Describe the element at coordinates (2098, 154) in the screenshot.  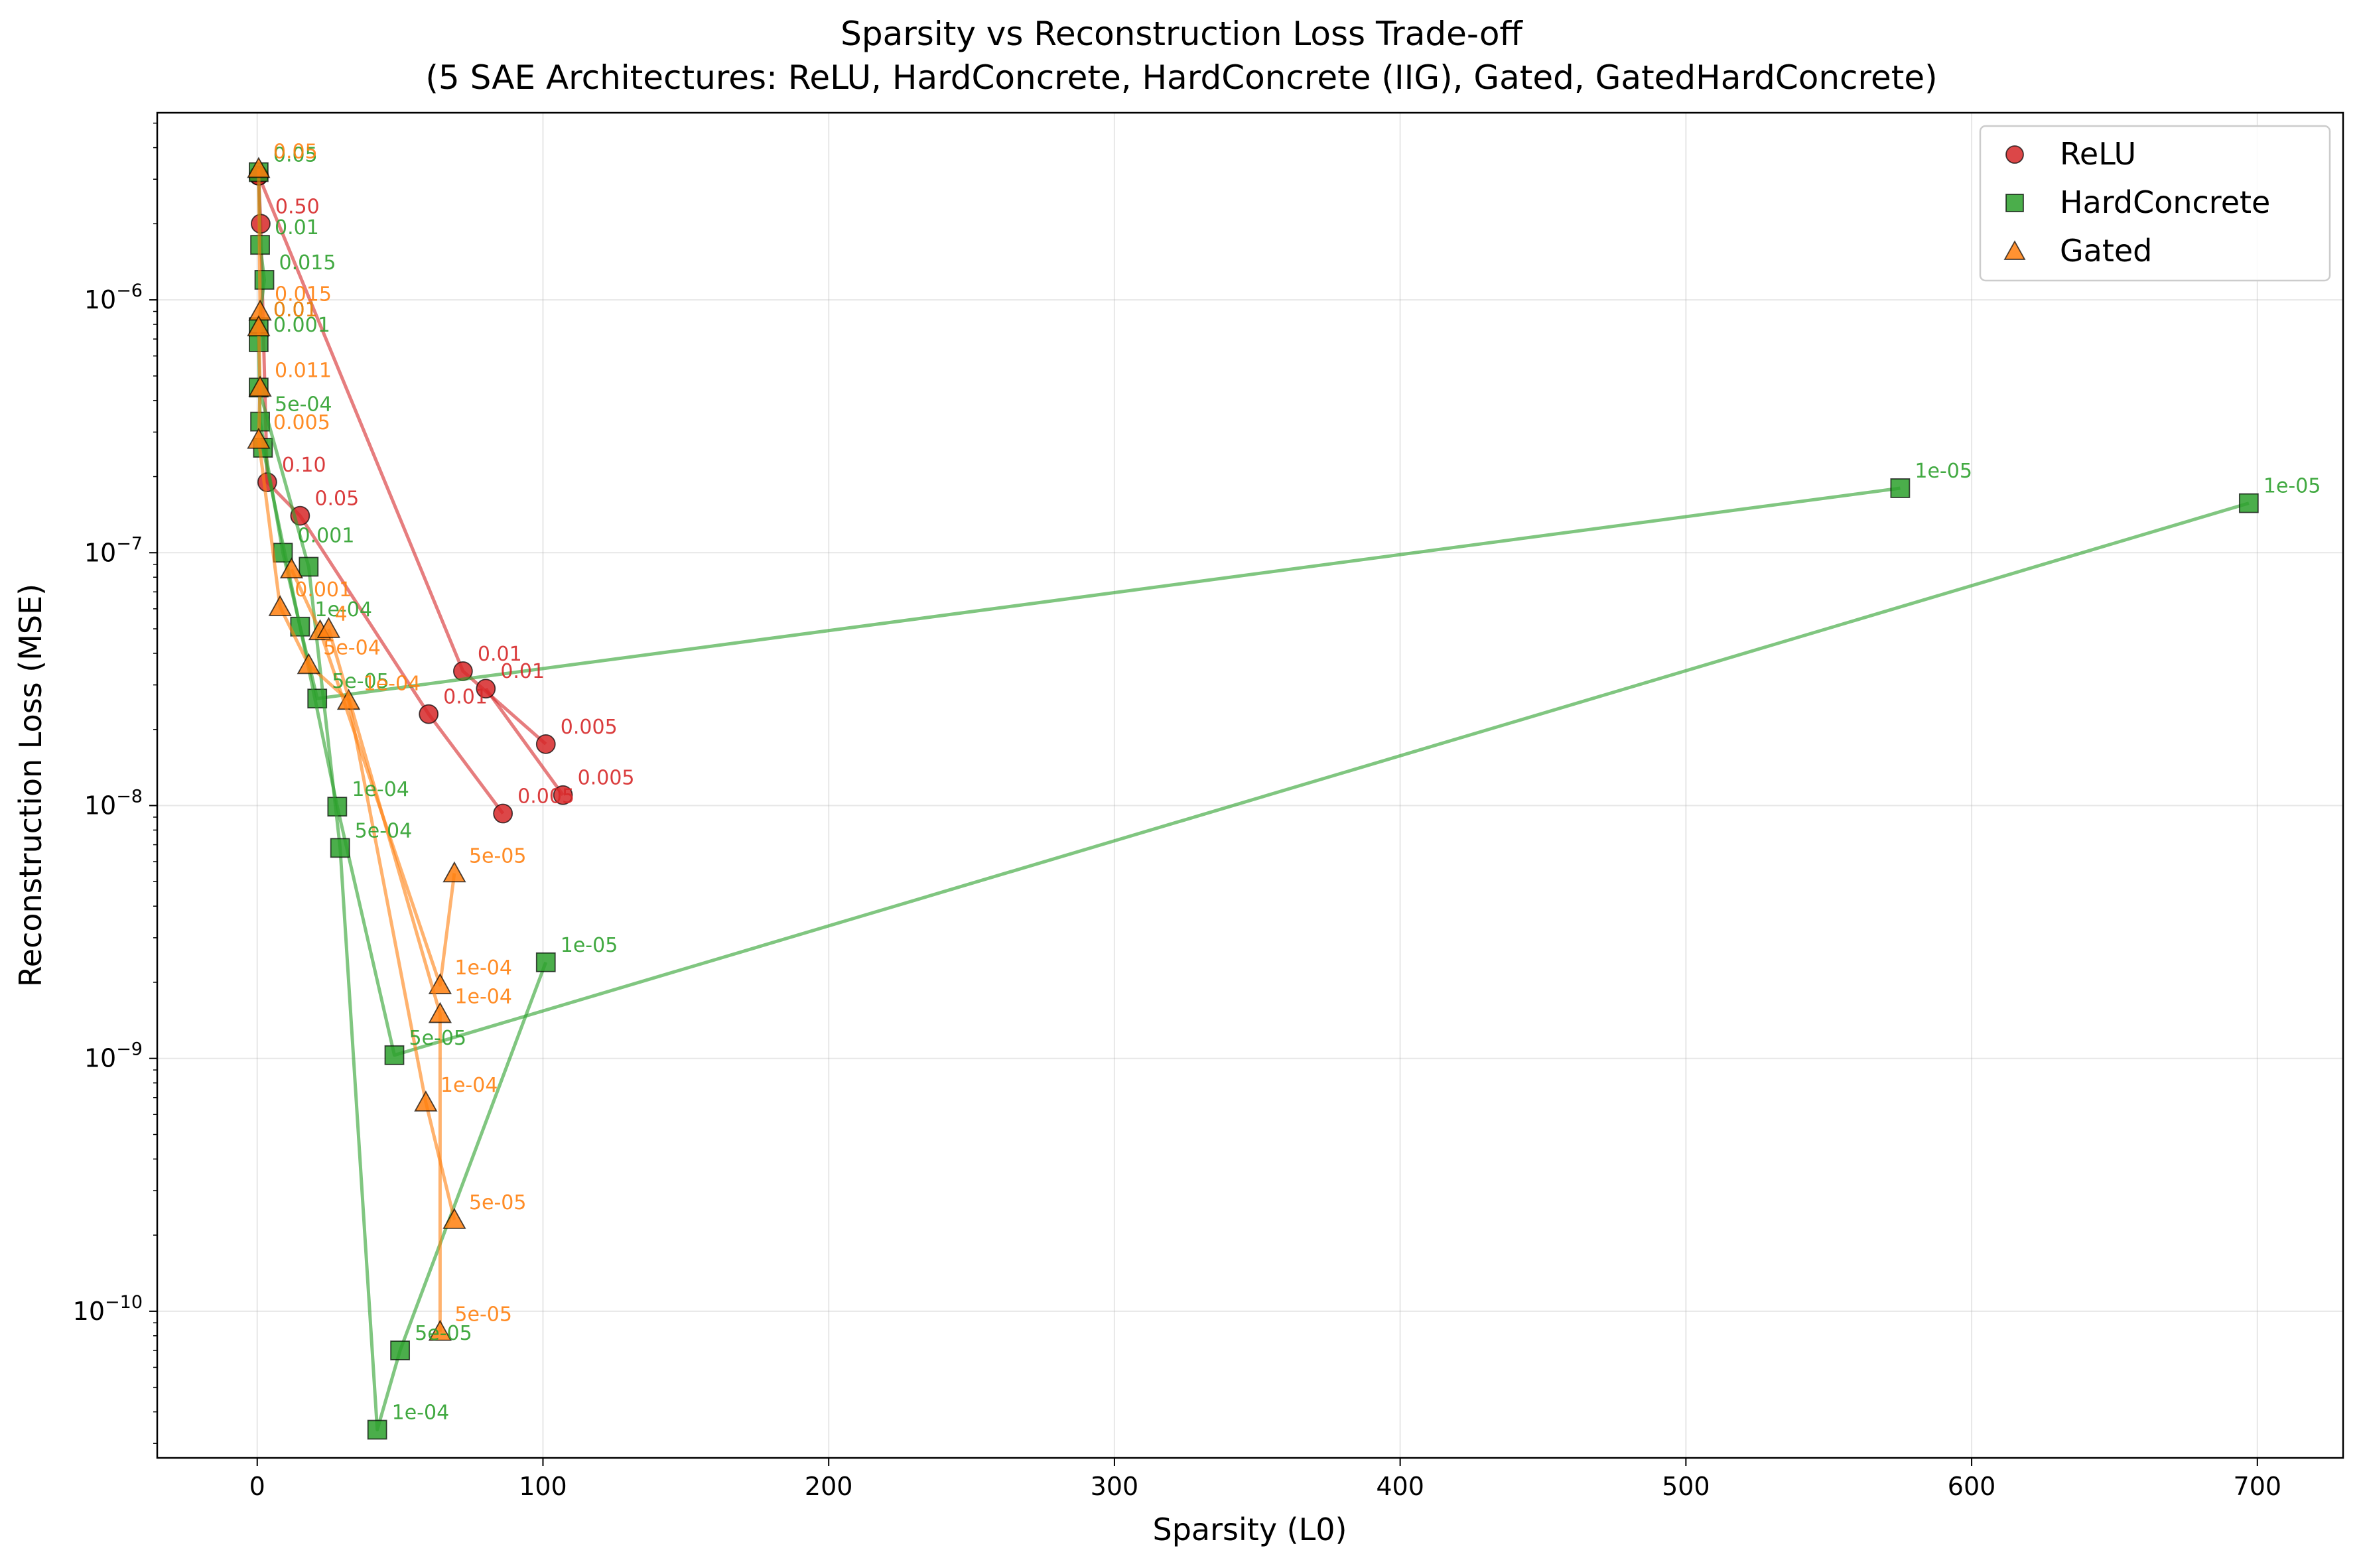
I see `legend-label: ReLU` at that location.